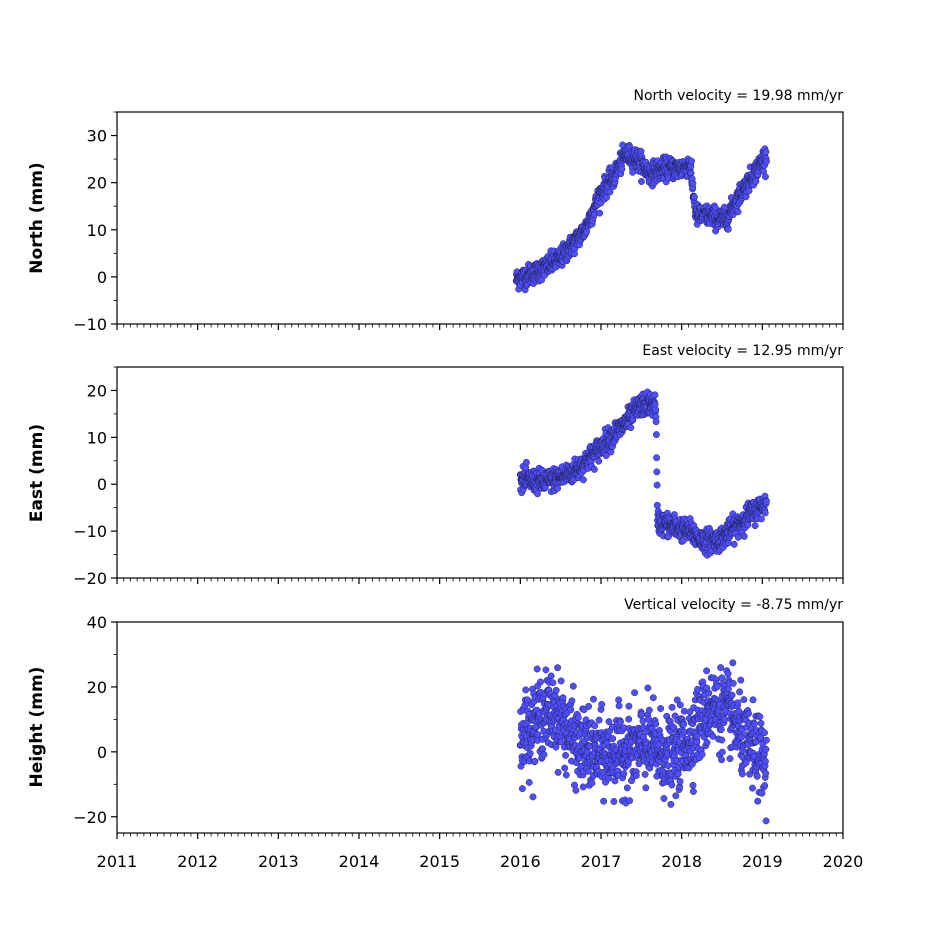 Image resolution: width=937 pixels, height=937 pixels. I want to click on y-tick-label: 40, so click(97, 622).